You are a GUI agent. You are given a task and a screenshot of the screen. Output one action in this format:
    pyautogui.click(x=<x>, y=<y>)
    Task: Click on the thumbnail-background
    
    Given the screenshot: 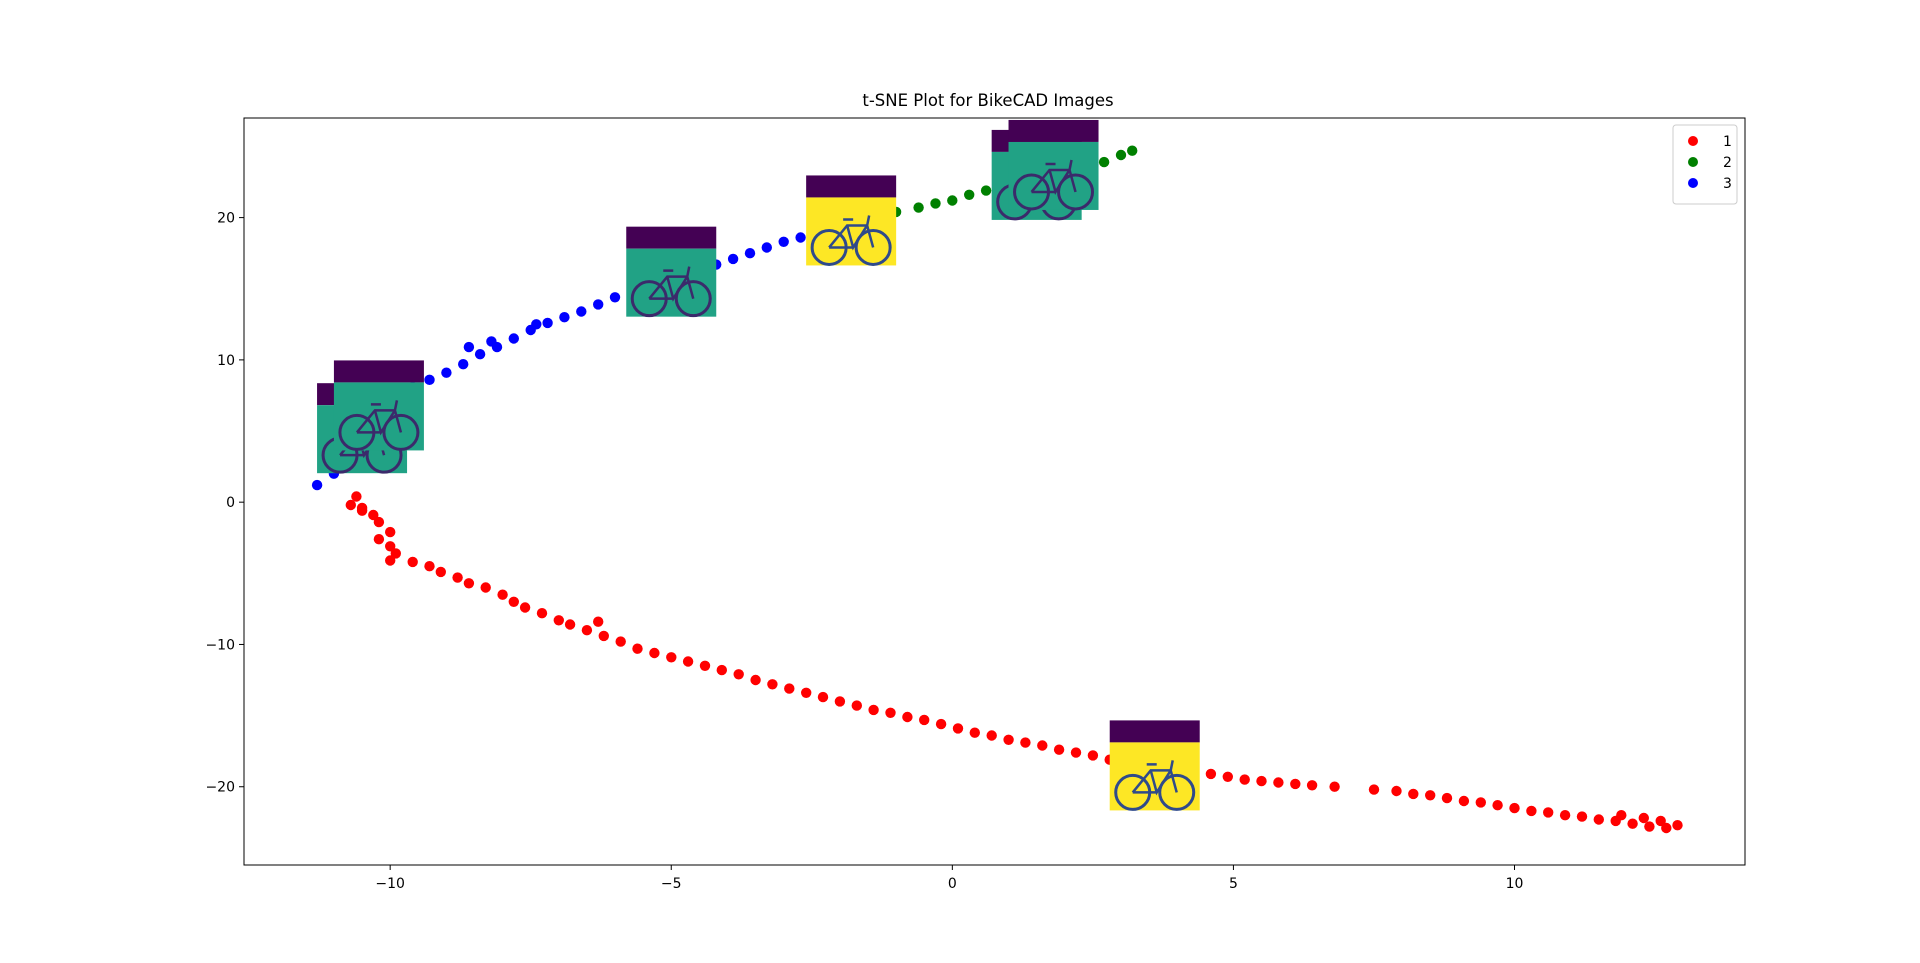 What is the action you would take?
    pyautogui.click(x=671, y=282)
    